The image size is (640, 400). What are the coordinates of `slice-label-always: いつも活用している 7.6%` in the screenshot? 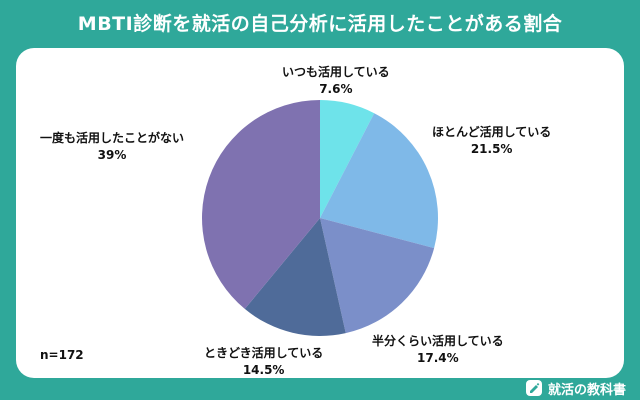 It's located at (336, 81).